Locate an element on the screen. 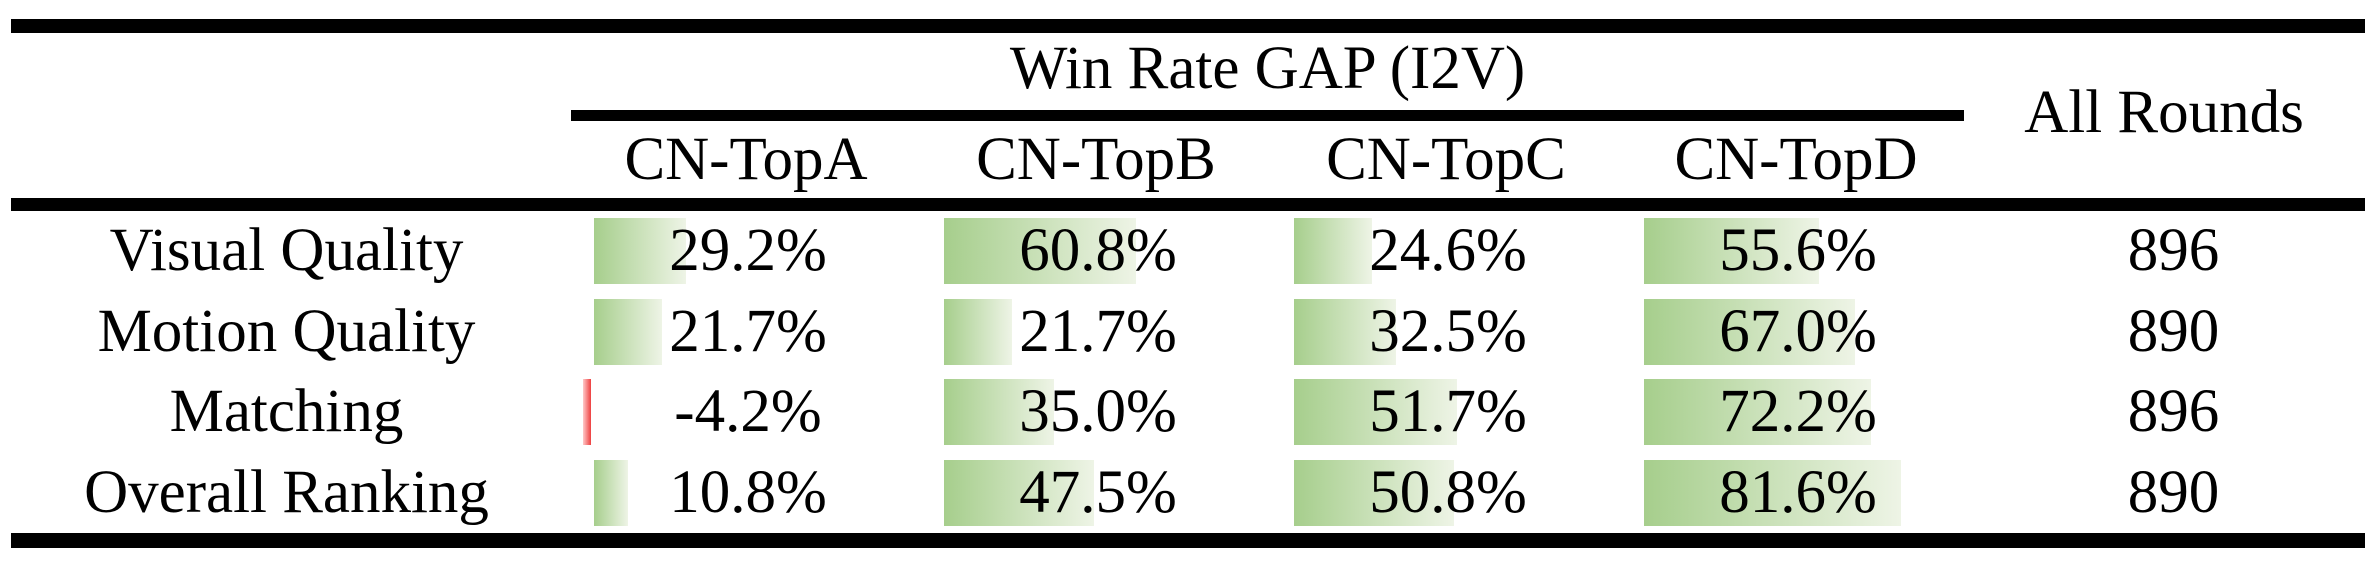  value-text: 10.8% is located at coordinates (748, 492).